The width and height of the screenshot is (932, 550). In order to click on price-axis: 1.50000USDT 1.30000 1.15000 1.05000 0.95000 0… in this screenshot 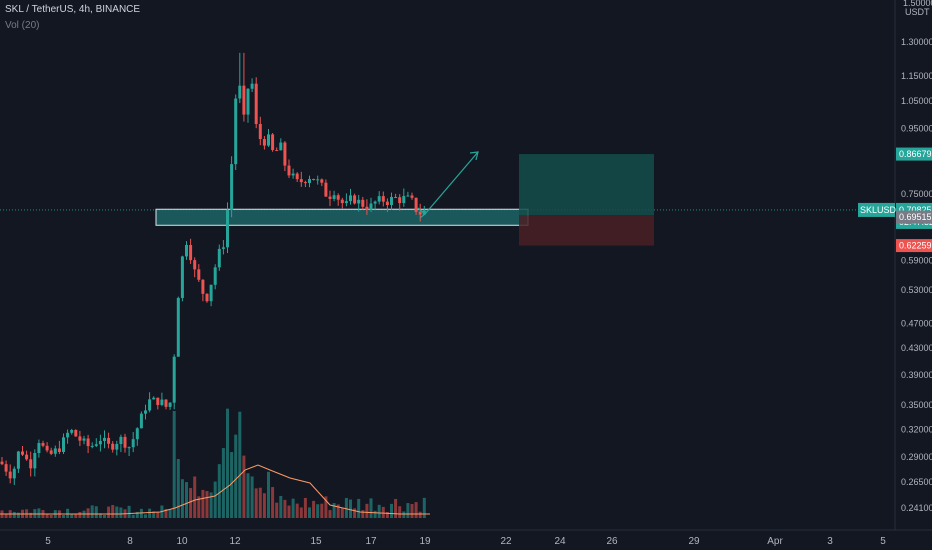, I will do `click(913, 265)`.